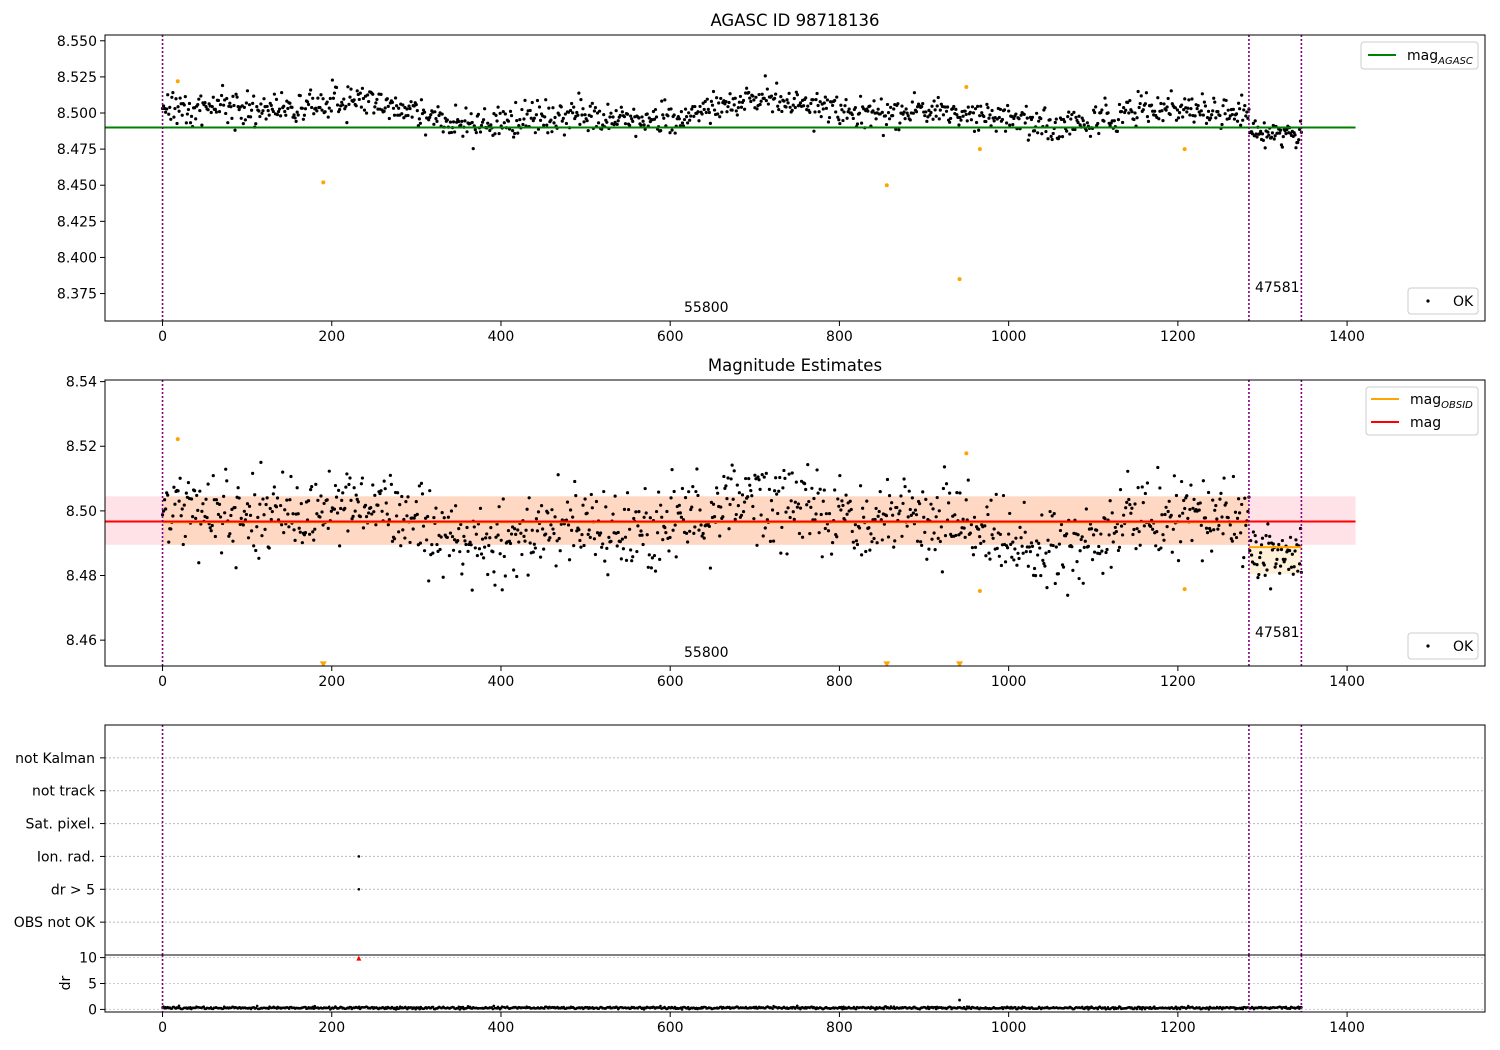 This screenshot has height=1050, width=1500. What do you see at coordinates (839, 682) in the screenshot?
I see `x-tick-label: 800` at bounding box center [839, 682].